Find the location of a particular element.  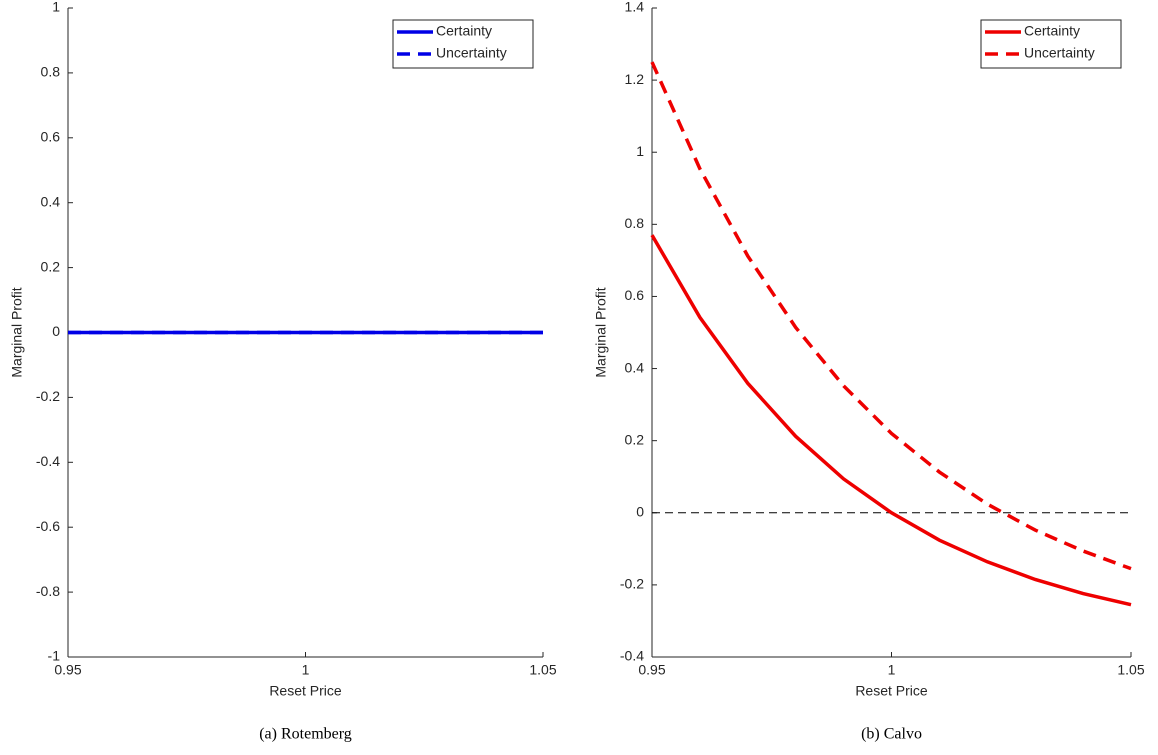

caption: (b) Calvo is located at coordinates (891, 734).